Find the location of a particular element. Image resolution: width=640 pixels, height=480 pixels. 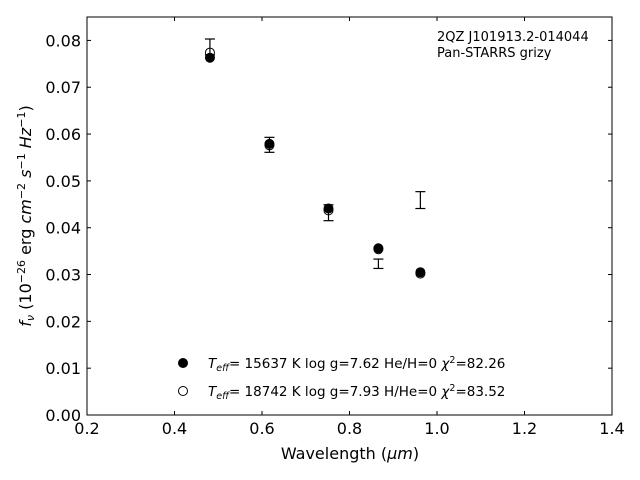

y-tick-label: 0.08 is located at coordinates (63, 40).